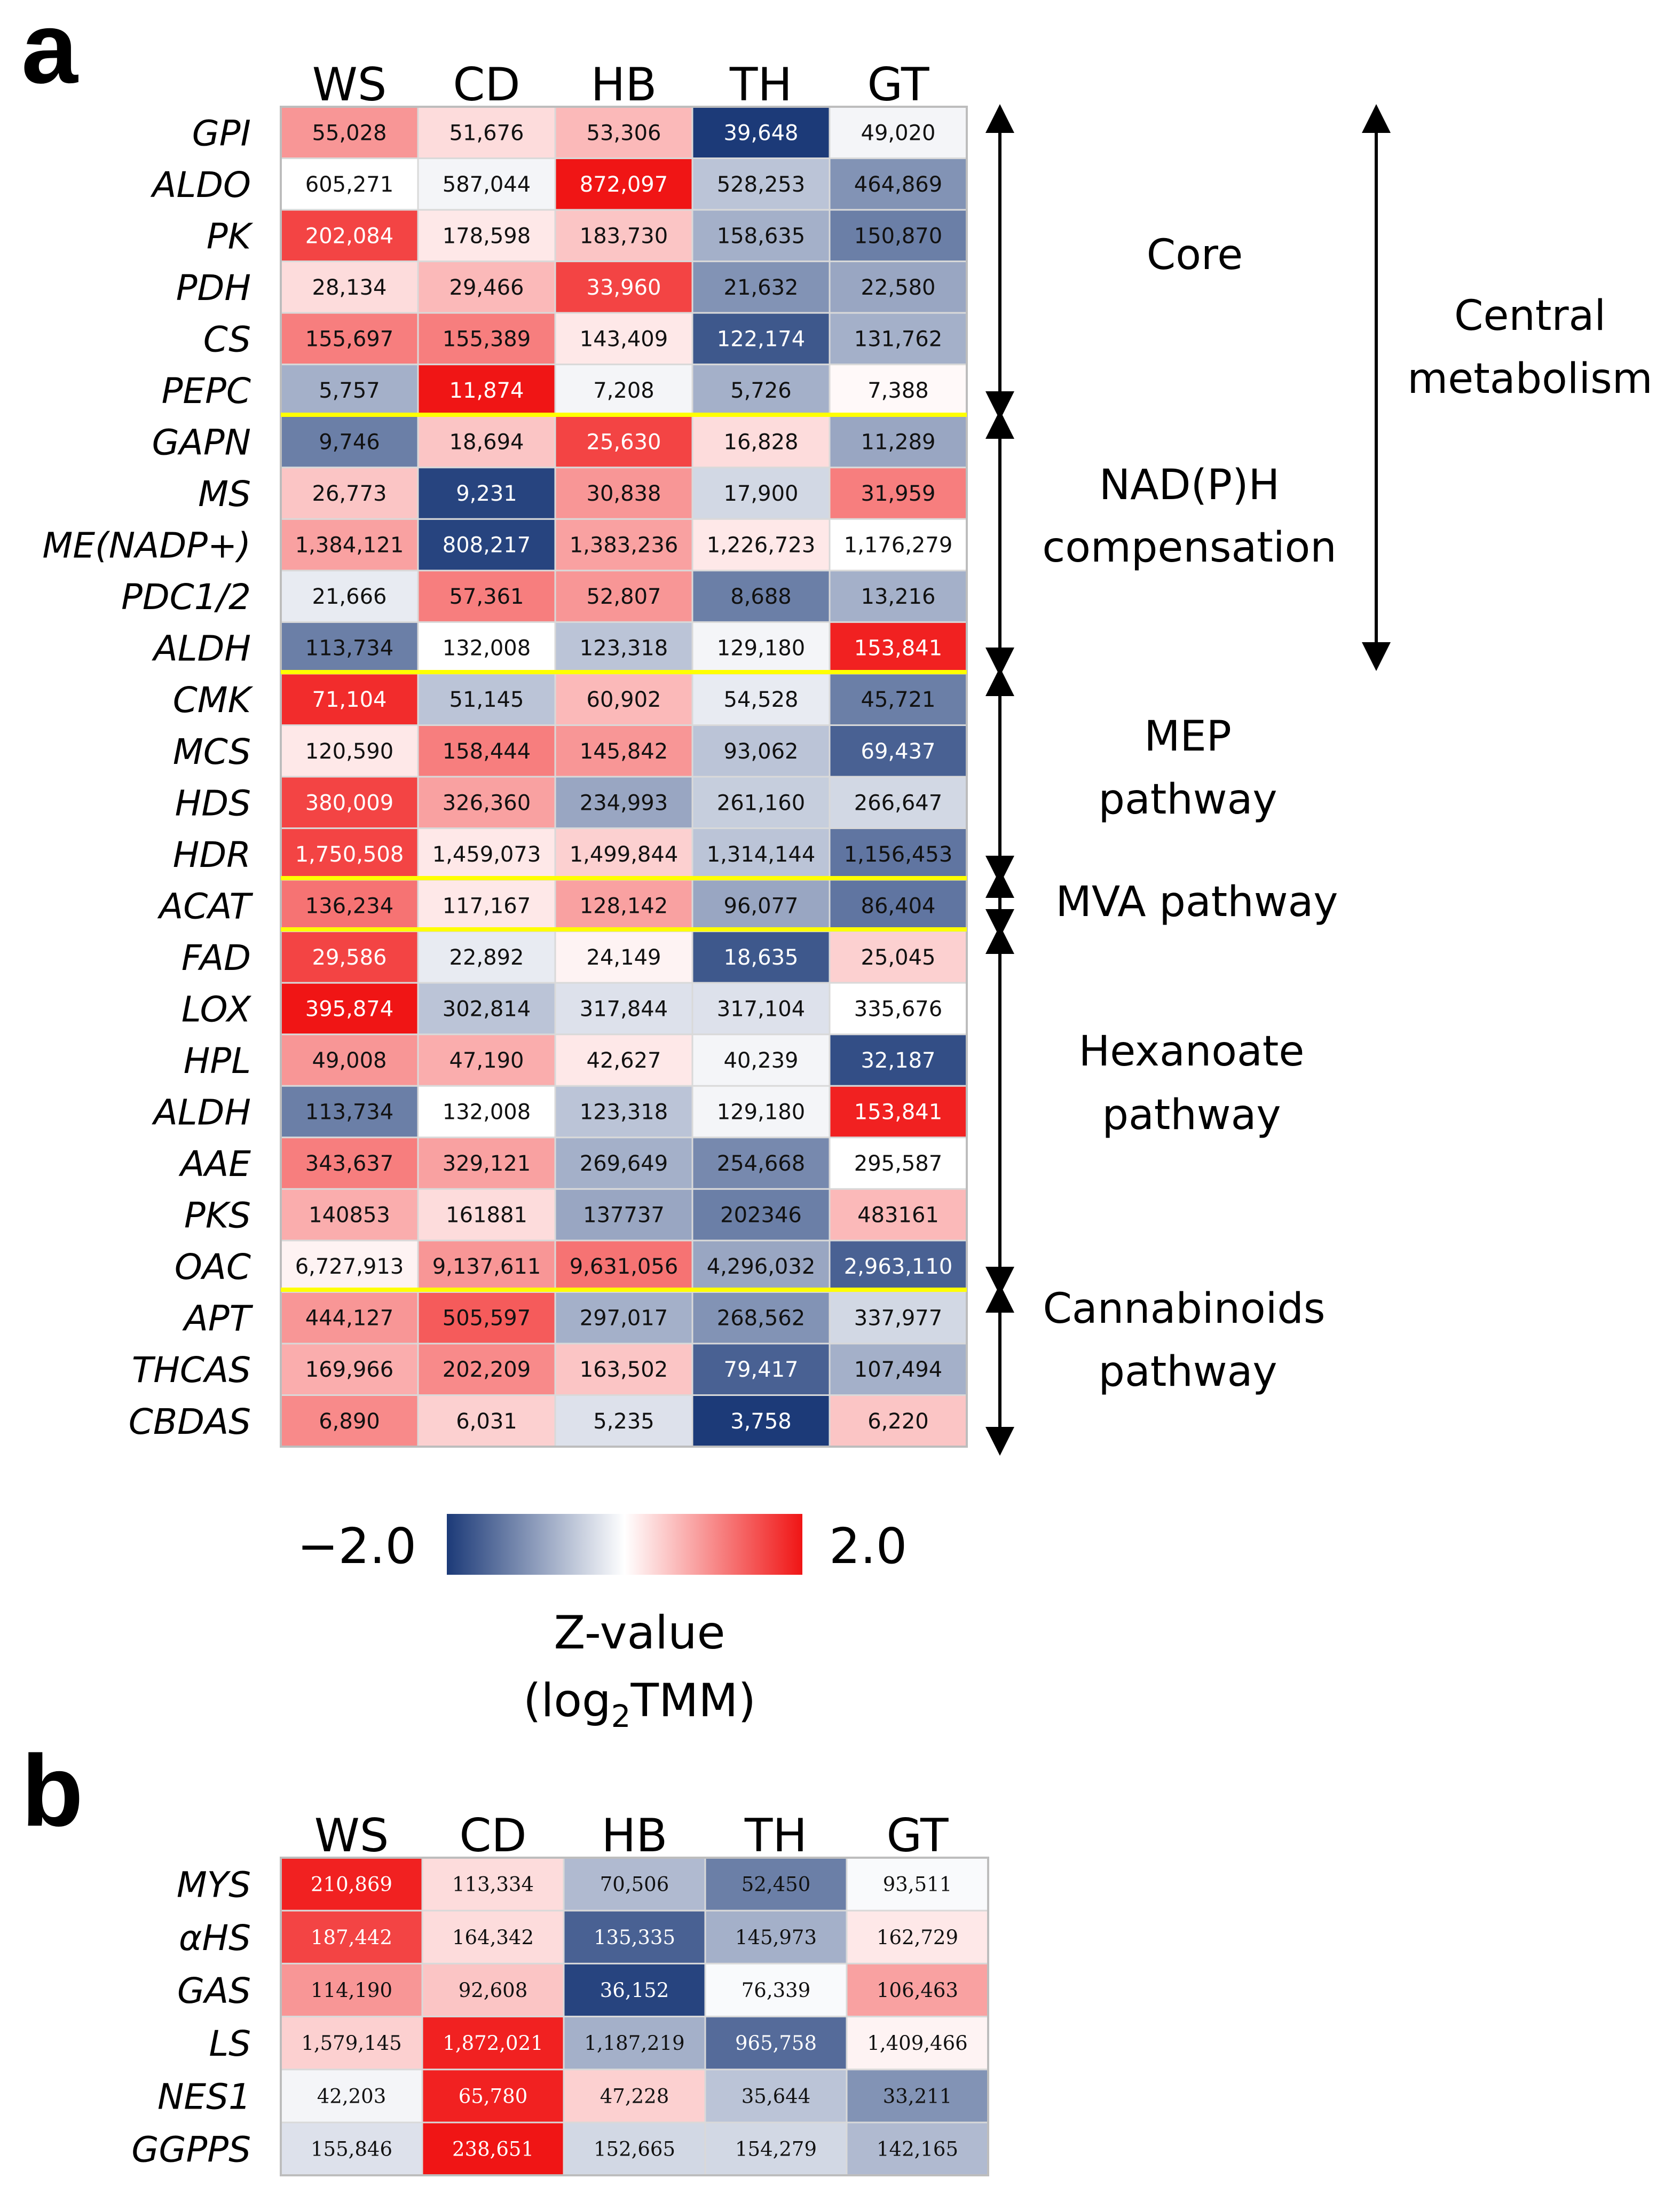 This screenshot has height=2202, width=1680. I want to click on gene-label: HDR, so click(212, 855).